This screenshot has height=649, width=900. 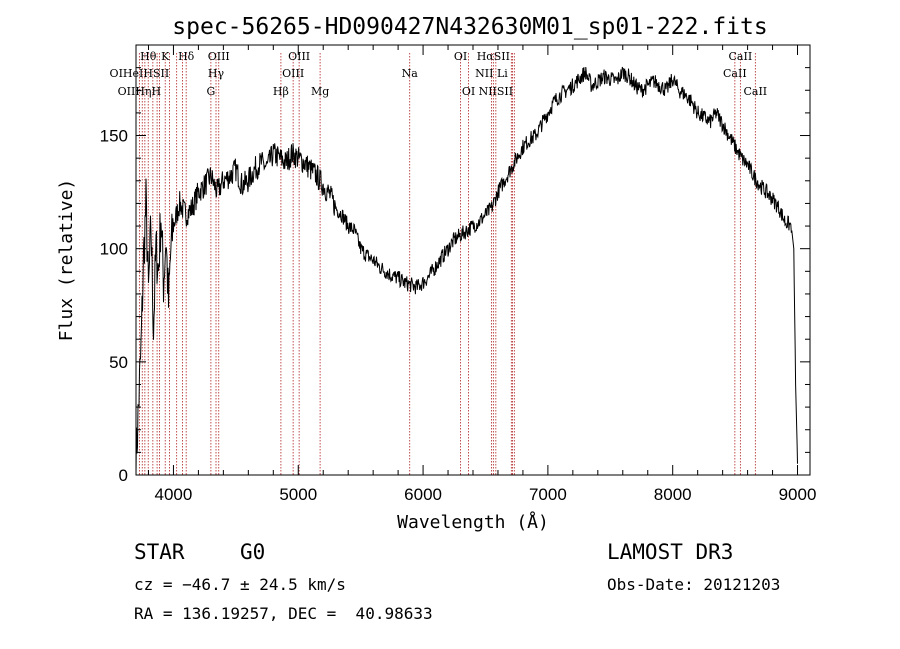 I want to click on reference-line-label: G, so click(x=210, y=91).